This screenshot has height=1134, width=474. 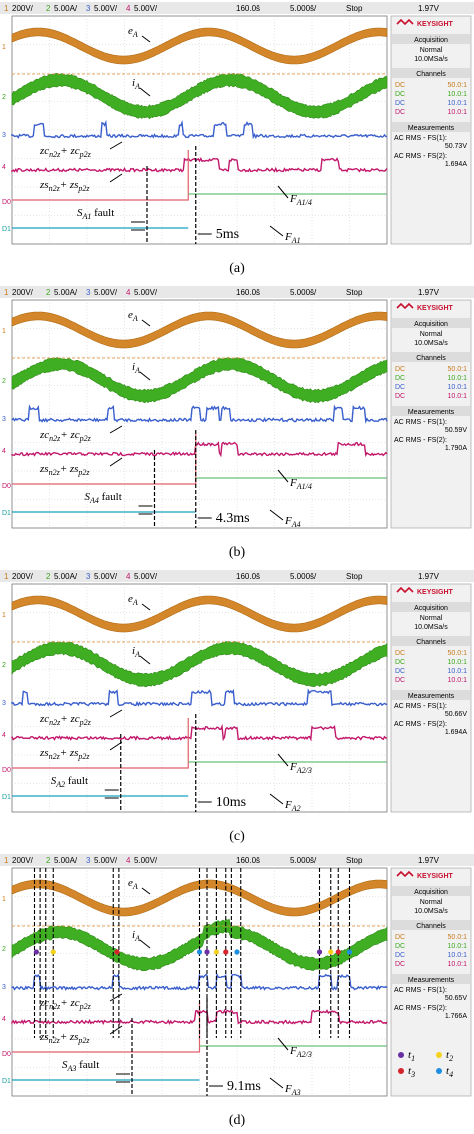 What do you see at coordinates (300, 484) in the screenshot?
I see `label-F1: FA1/4` at bounding box center [300, 484].